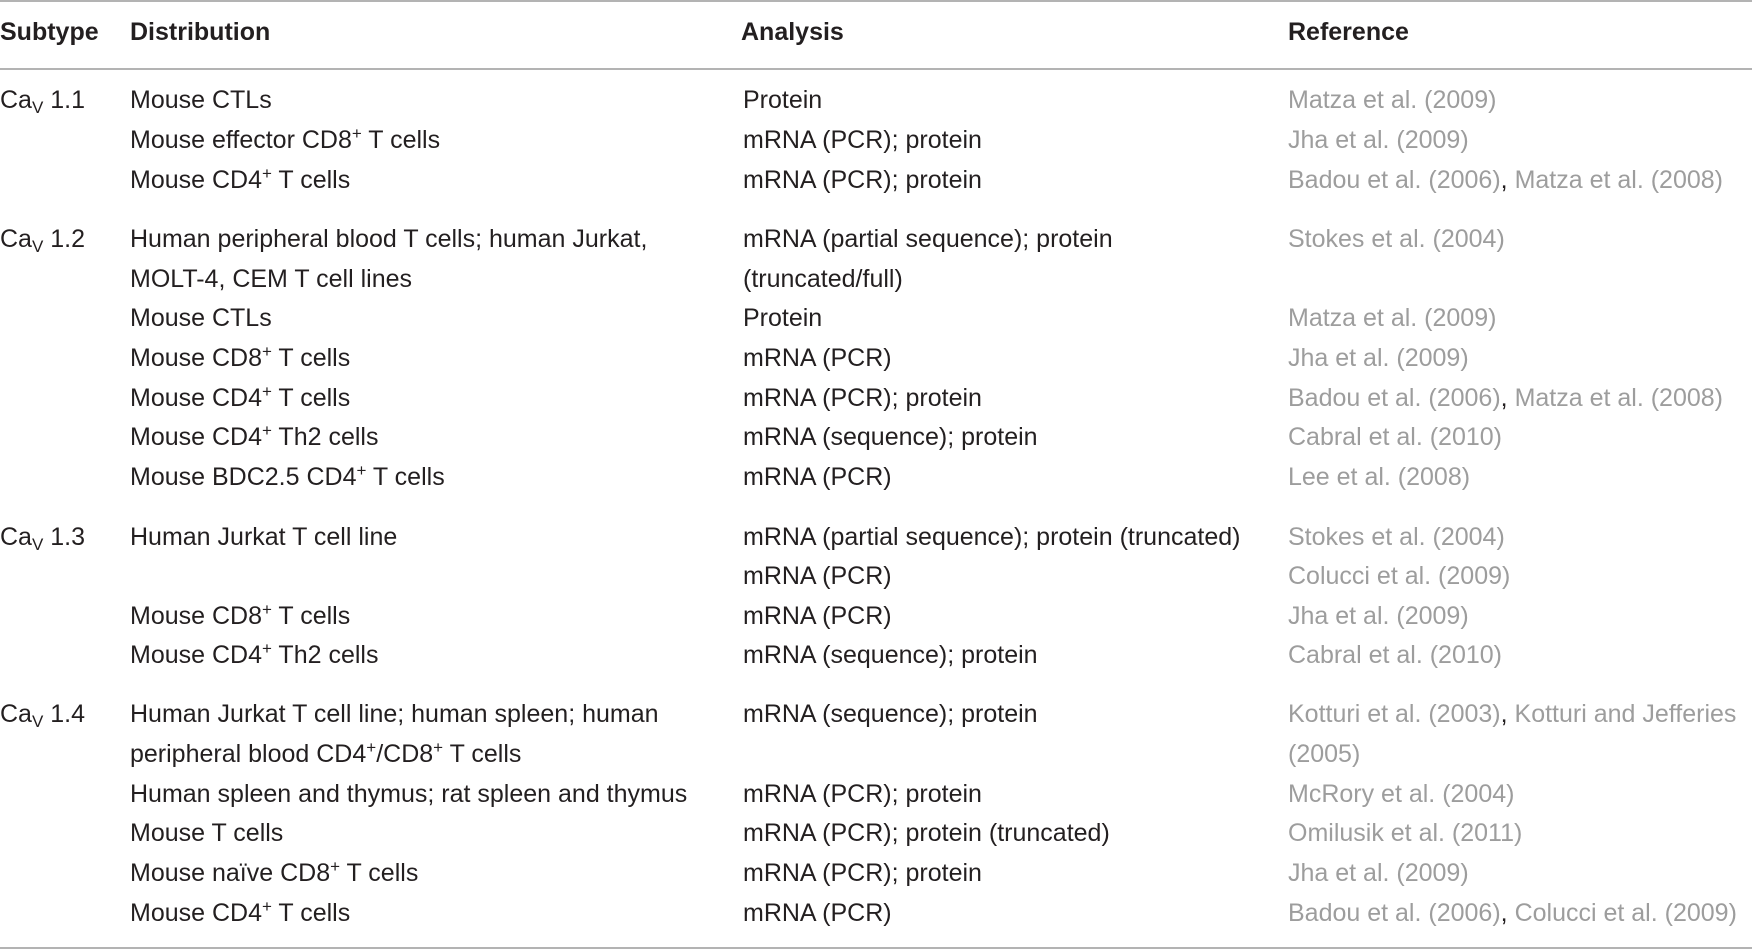 The height and width of the screenshot is (951, 1752). I want to click on row-2-reference: Jha et al. (2009), so click(1378, 140).